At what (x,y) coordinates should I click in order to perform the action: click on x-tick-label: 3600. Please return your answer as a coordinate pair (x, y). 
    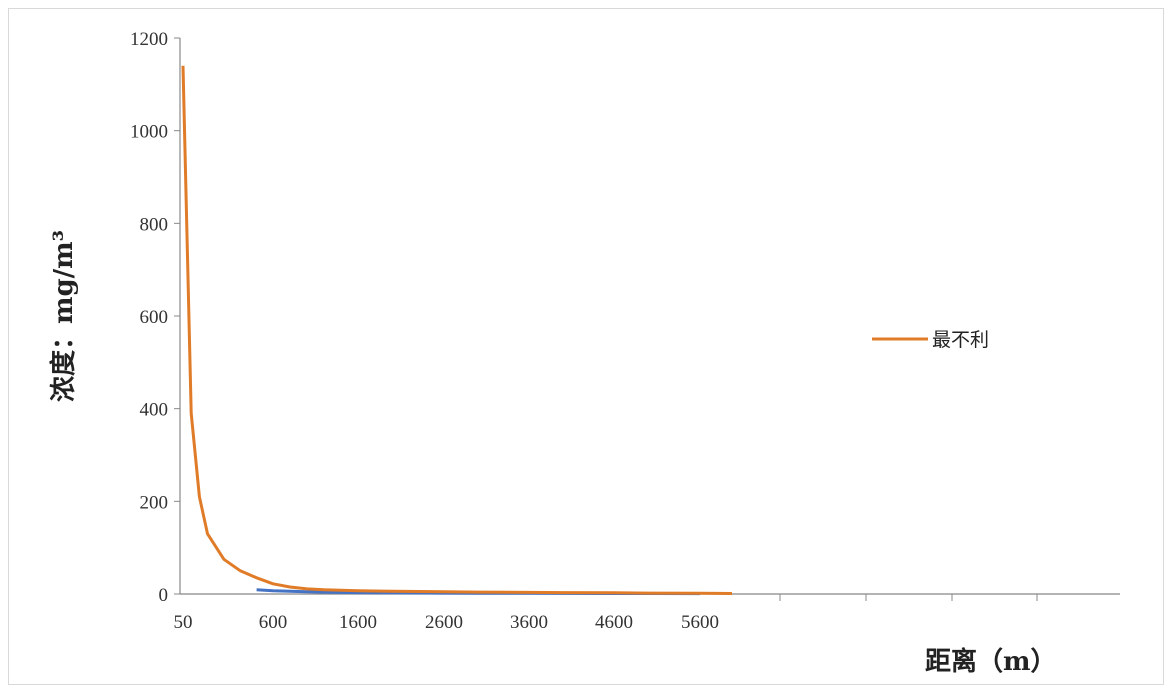
    Looking at the image, I should click on (529, 622).